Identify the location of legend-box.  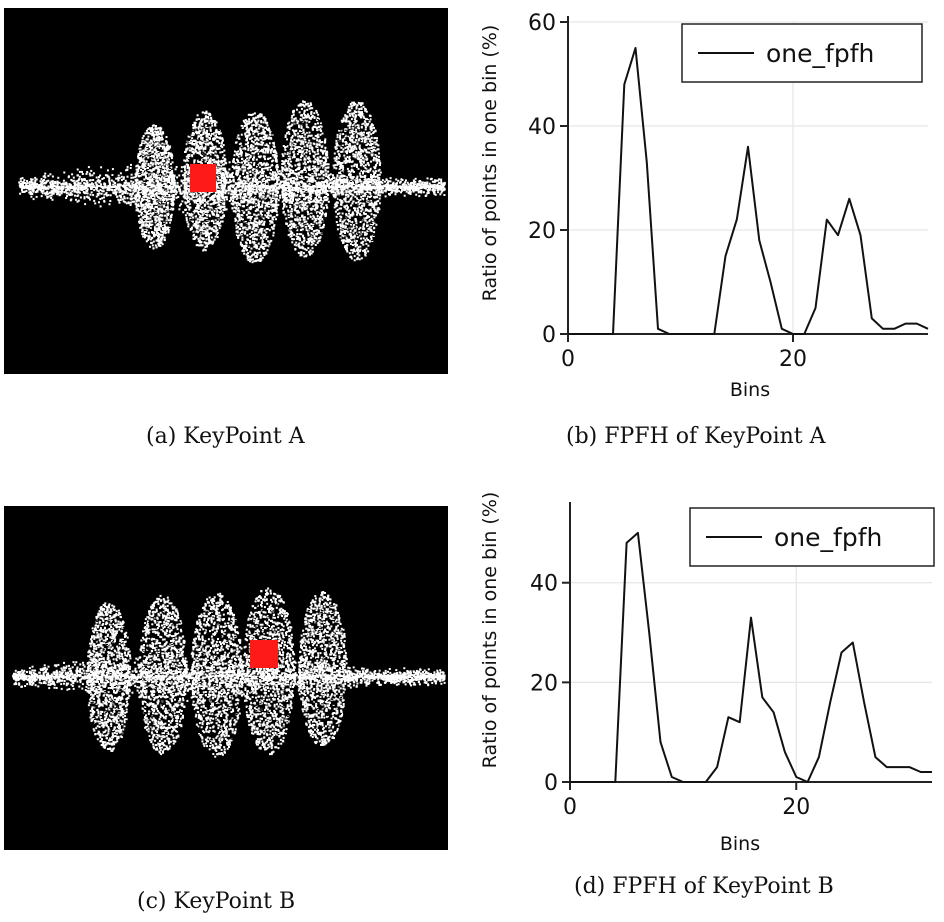
(812, 537).